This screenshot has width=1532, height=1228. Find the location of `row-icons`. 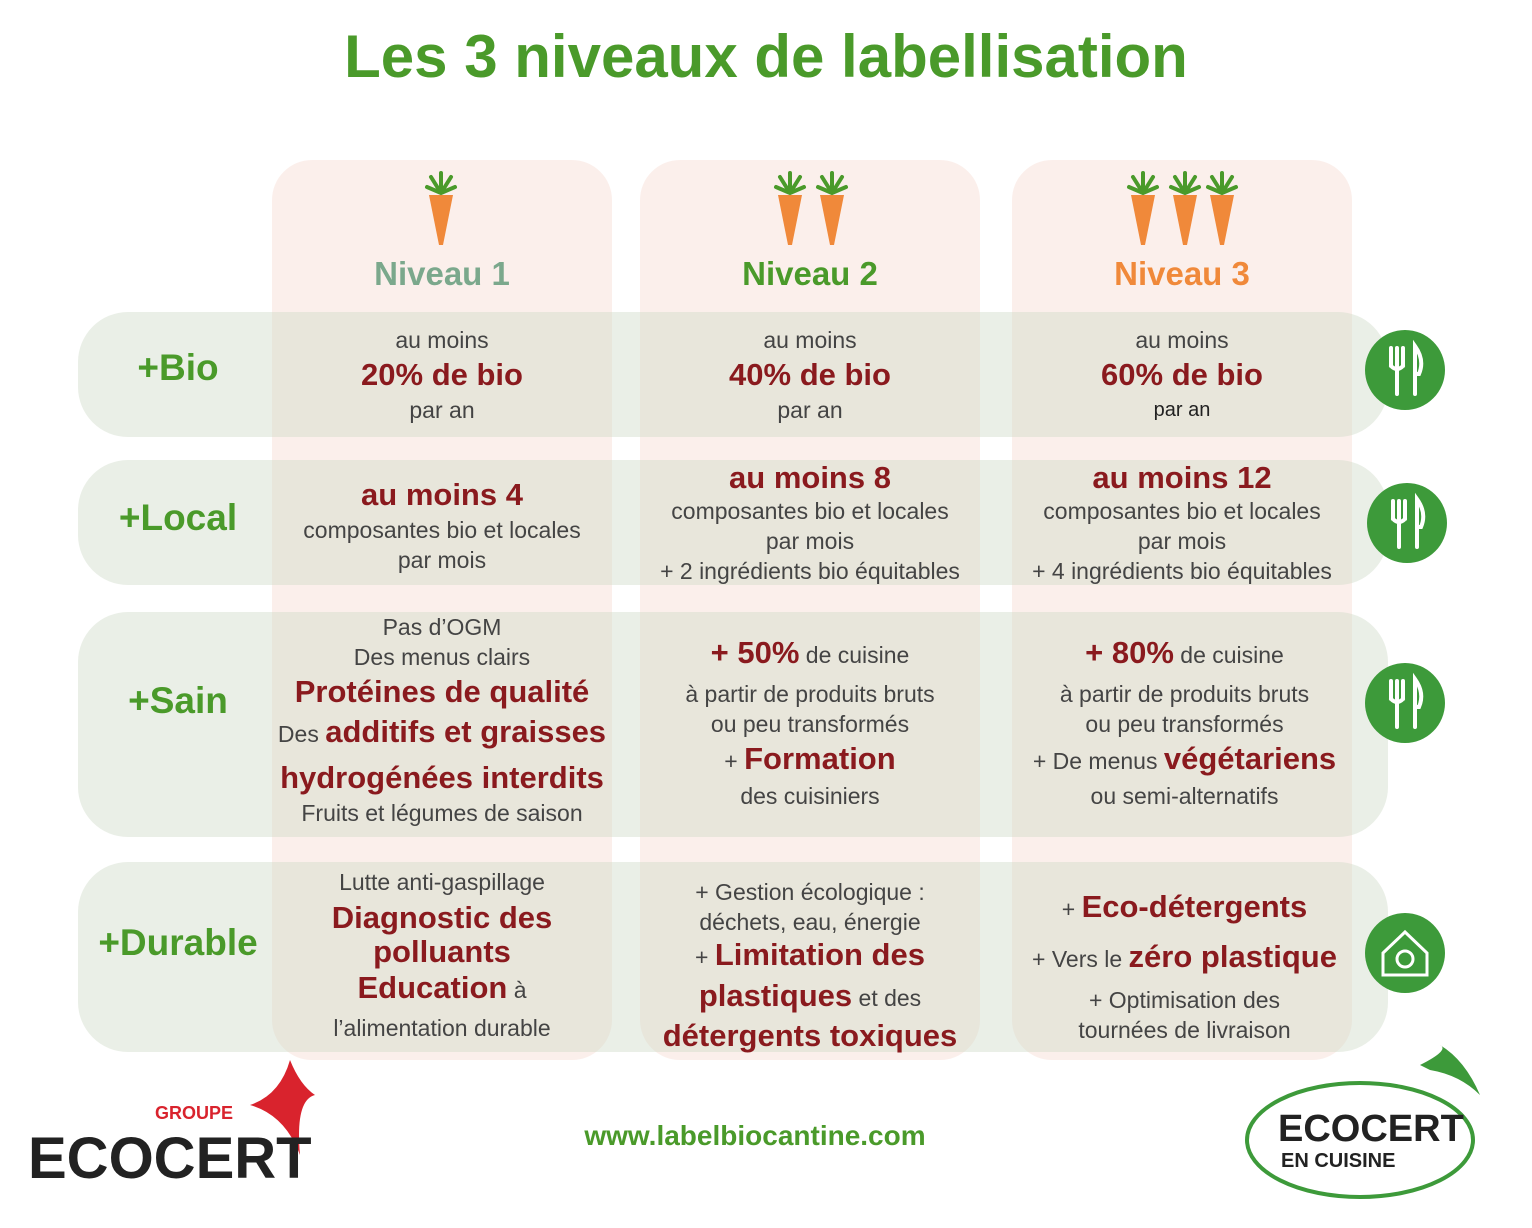

row-icons is located at coordinates (1406, 660).